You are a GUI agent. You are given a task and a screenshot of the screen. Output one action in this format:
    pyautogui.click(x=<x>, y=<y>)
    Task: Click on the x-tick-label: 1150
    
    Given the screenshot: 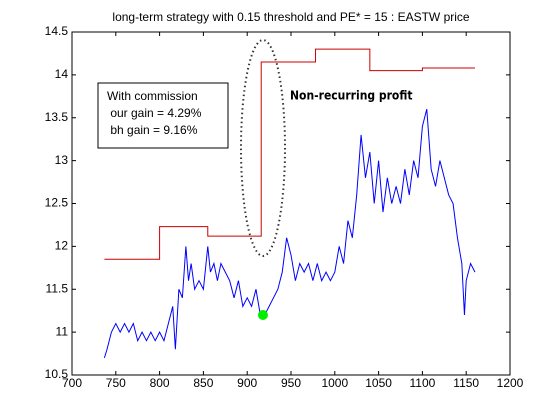 What is the action you would take?
    pyautogui.click(x=466, y=383)
    